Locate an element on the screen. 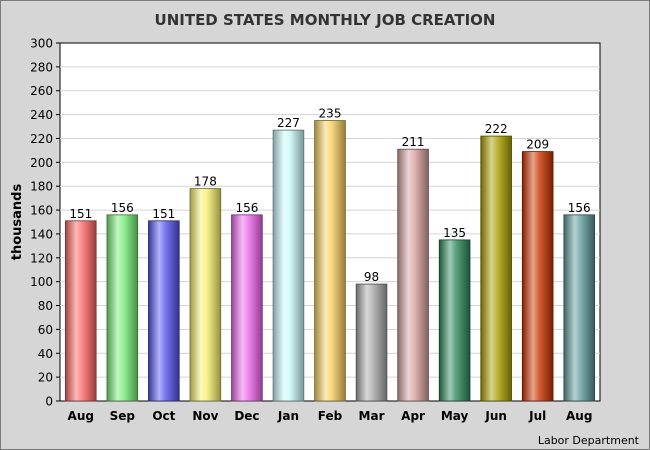 The height and width of the screenshot is (450, 650). data-label: 222 is located at coordinates (496, 129).